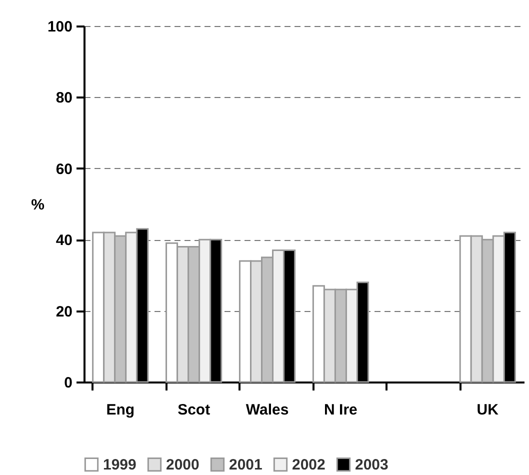  I want to click on legend-label: 2000, so click(183, 465).